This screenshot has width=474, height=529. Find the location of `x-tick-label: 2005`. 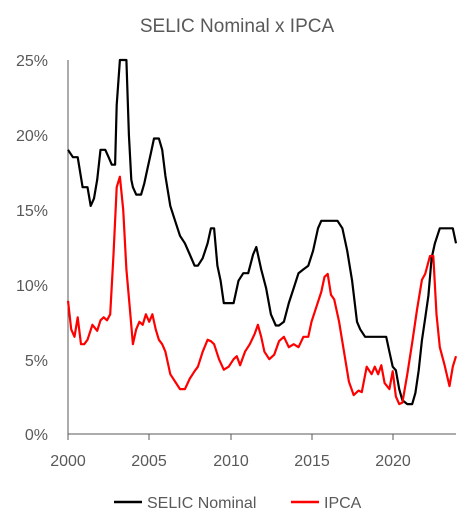

x-tick-label: 2005 is located at coordinates (149, 461).